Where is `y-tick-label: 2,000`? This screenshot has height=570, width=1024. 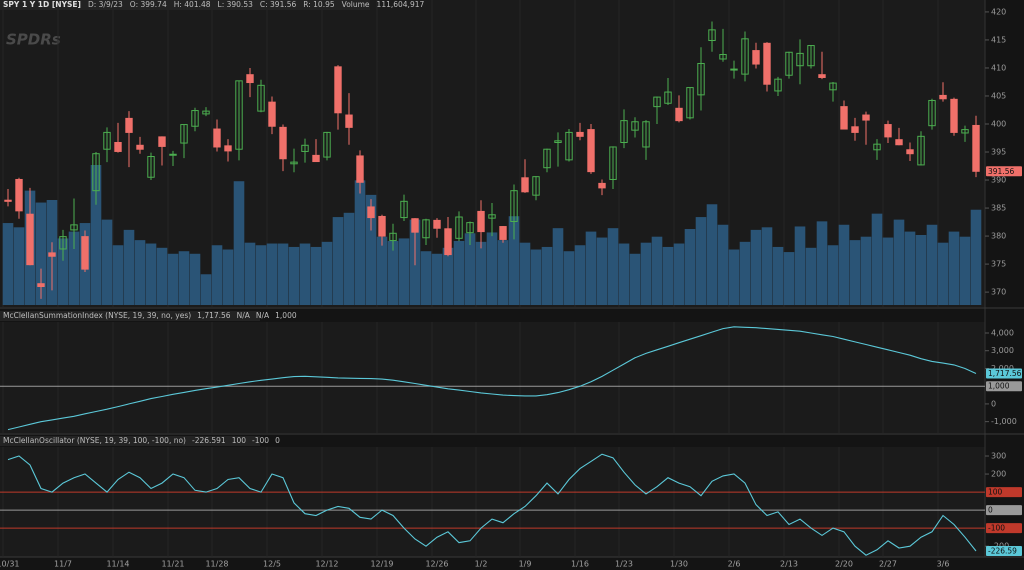 y-tick-label: 2,000 is located at coordinates (1002, 368).